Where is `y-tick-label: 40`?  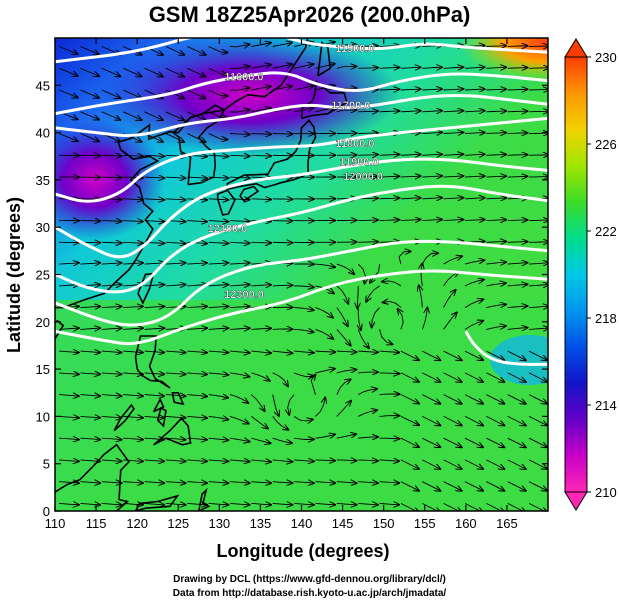
y-tick-label: 40 is located at coordinates (43, 133).